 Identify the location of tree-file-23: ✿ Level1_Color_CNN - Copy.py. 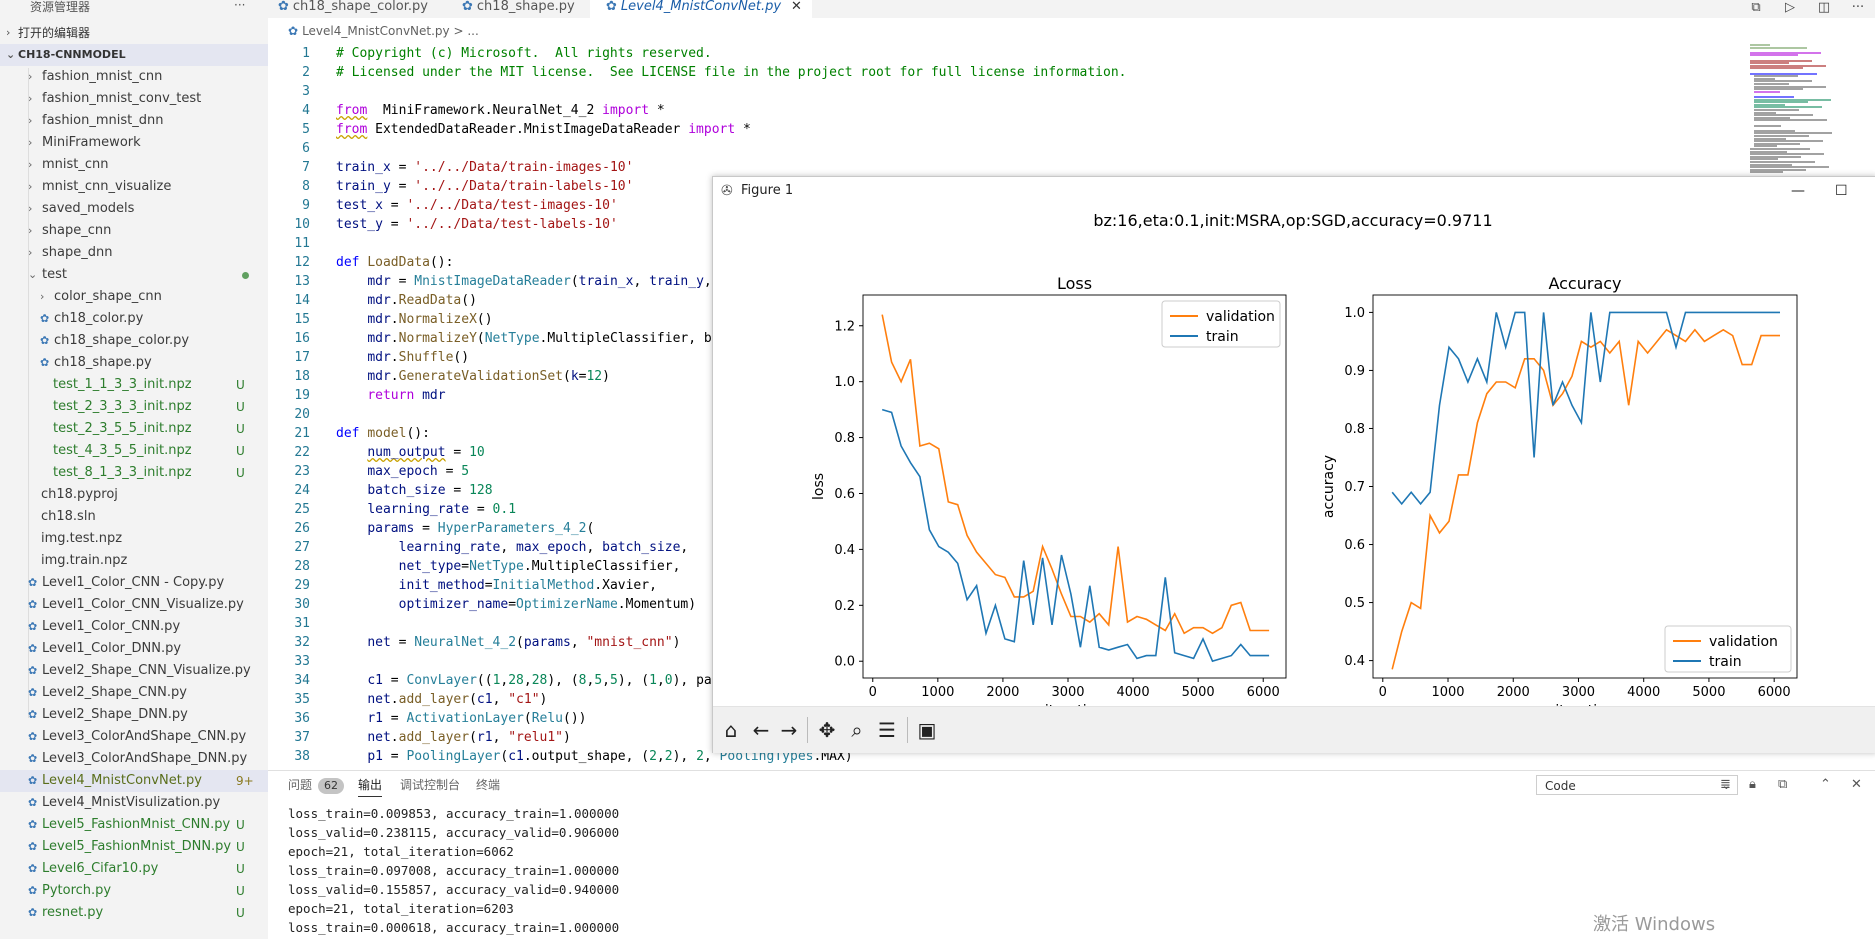
(134, 583).